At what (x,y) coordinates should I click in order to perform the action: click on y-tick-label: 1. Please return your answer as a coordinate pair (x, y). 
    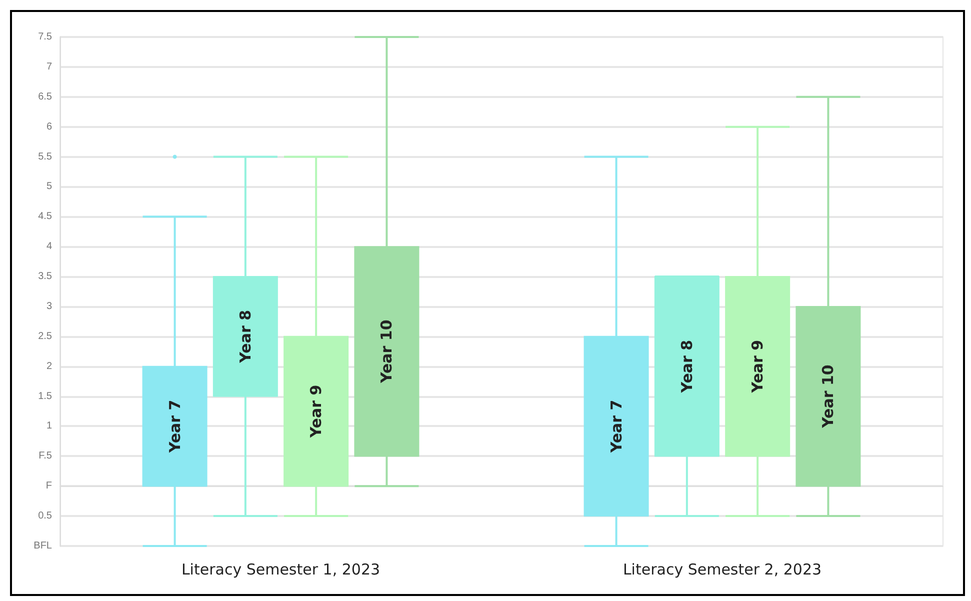
    Looking at the image, I should click on (49, 426).